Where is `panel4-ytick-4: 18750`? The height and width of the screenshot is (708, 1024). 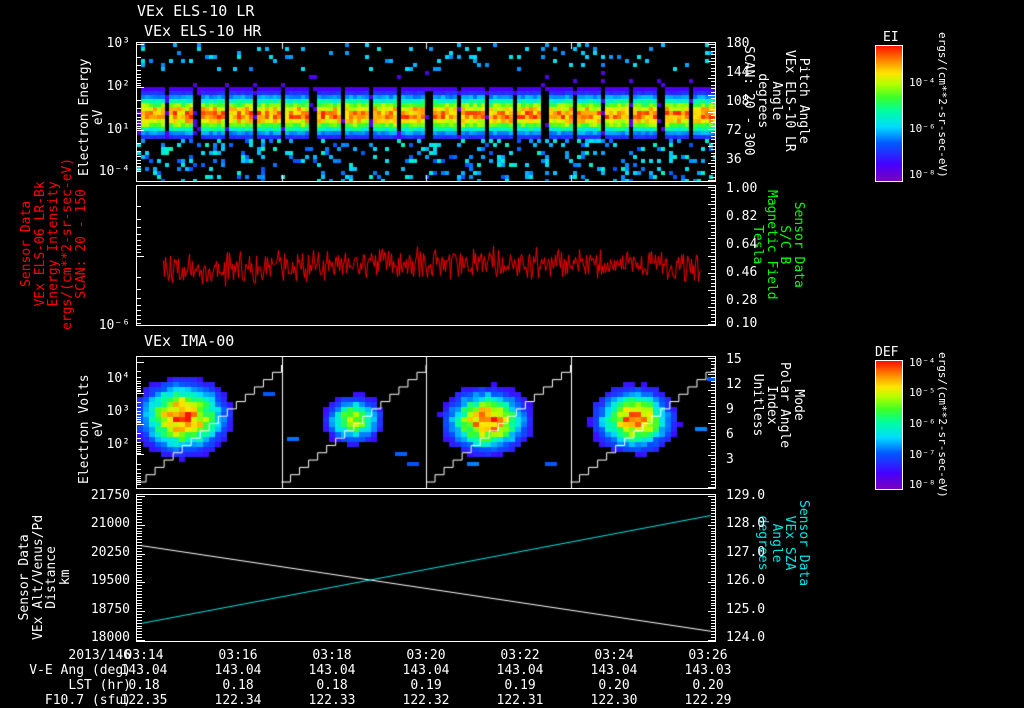
panel4-ytick-4: 18750 is located at coordinates (110, 609).